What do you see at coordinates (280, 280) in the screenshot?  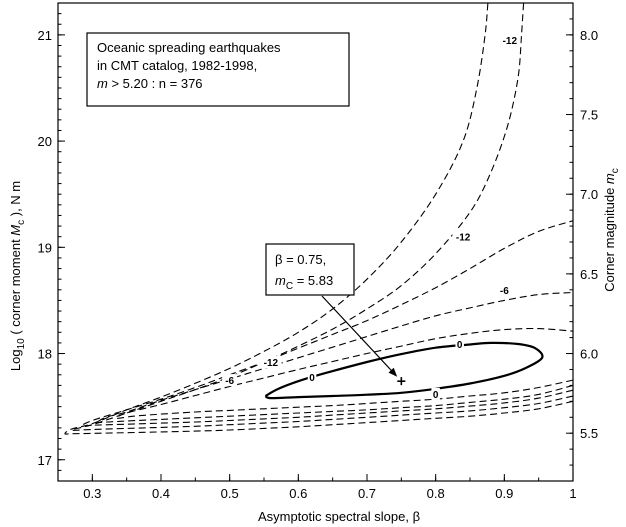 I see `estimate-mc-m: m` at bounding box center [280, 280].